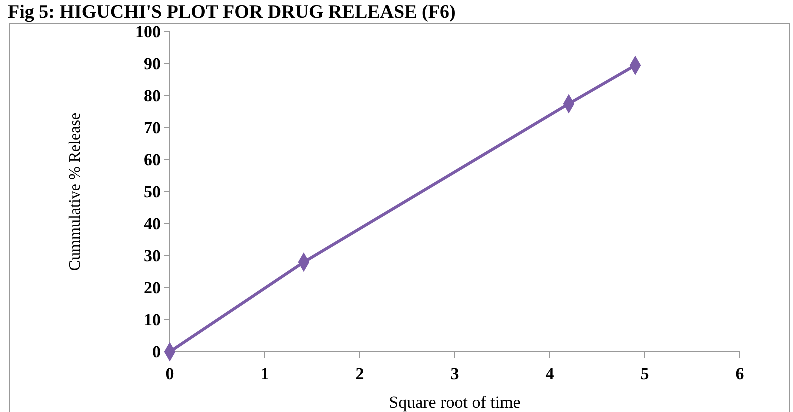  What do you see at coordinates (455, 374) in the screenshot?
I see `x-tick-label: 3` at bounding box center [455, 374].